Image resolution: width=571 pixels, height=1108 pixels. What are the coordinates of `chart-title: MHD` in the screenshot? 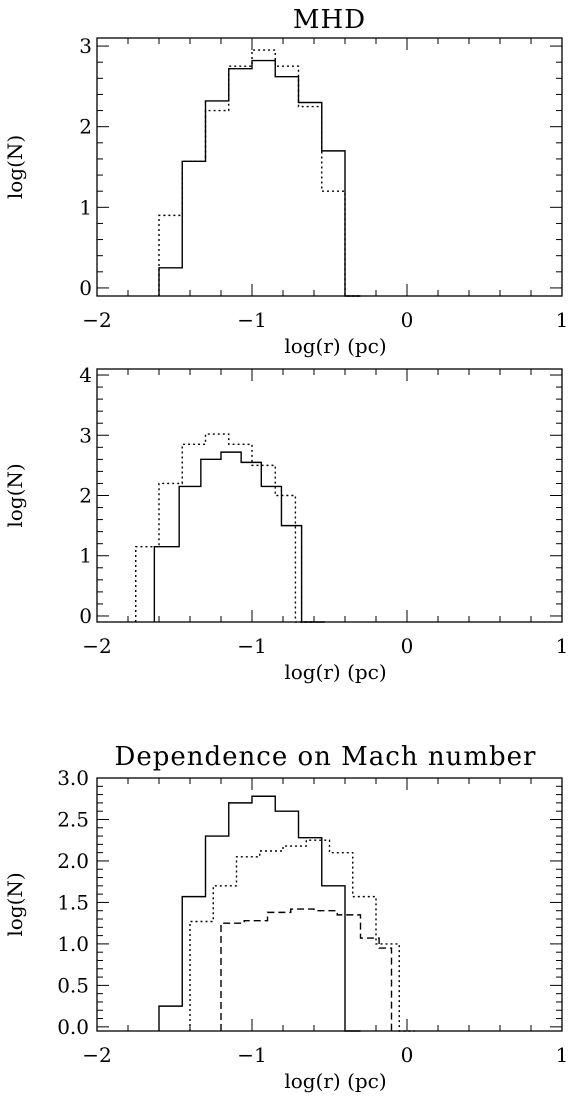 It's located at (329, 20).